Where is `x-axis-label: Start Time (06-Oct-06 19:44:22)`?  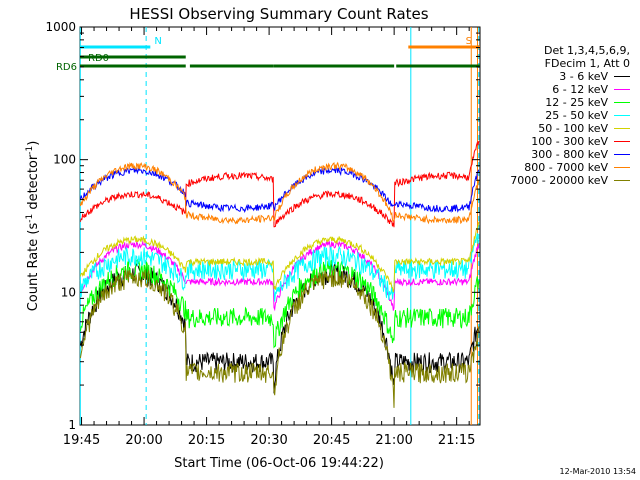
x-axis-label: Start Time (06-Oct-06 19:44:22) is located at coordinates (279, 463).